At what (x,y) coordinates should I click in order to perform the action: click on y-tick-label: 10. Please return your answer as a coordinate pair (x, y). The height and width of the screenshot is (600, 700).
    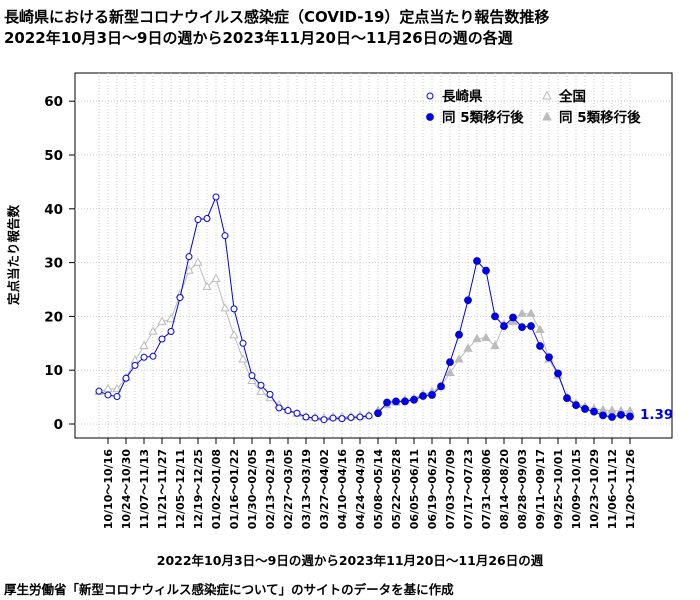
    Looking at the image, I should click on (53, 371).